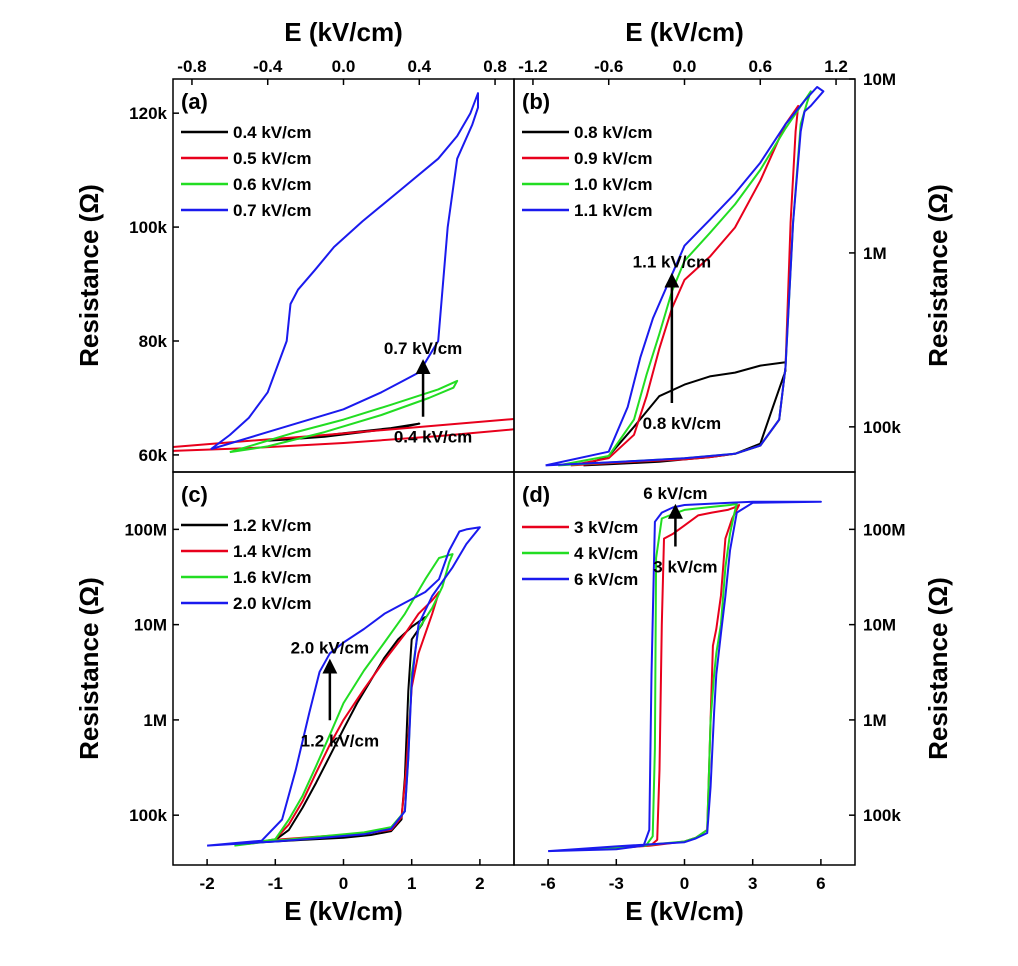  What do you see at coordinates (536, 494) in the screenshot?
I see `panel-label: (d)` at bounding box center [536, 494].